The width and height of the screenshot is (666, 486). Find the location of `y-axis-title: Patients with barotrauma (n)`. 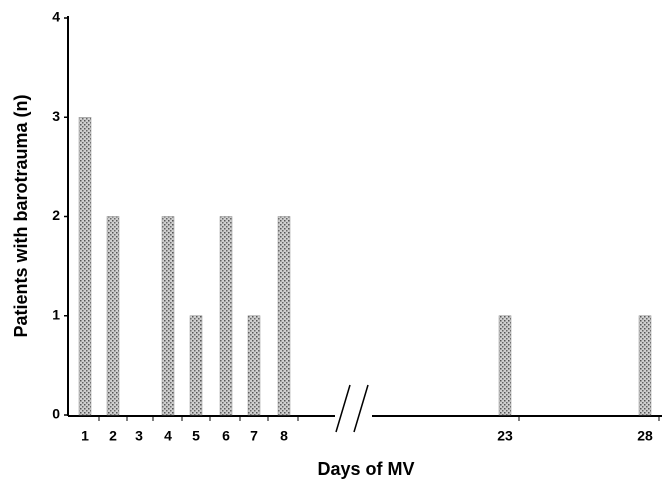

y-axis-title: Patients with barotrauma (n) is located at coordinates (21, 215).